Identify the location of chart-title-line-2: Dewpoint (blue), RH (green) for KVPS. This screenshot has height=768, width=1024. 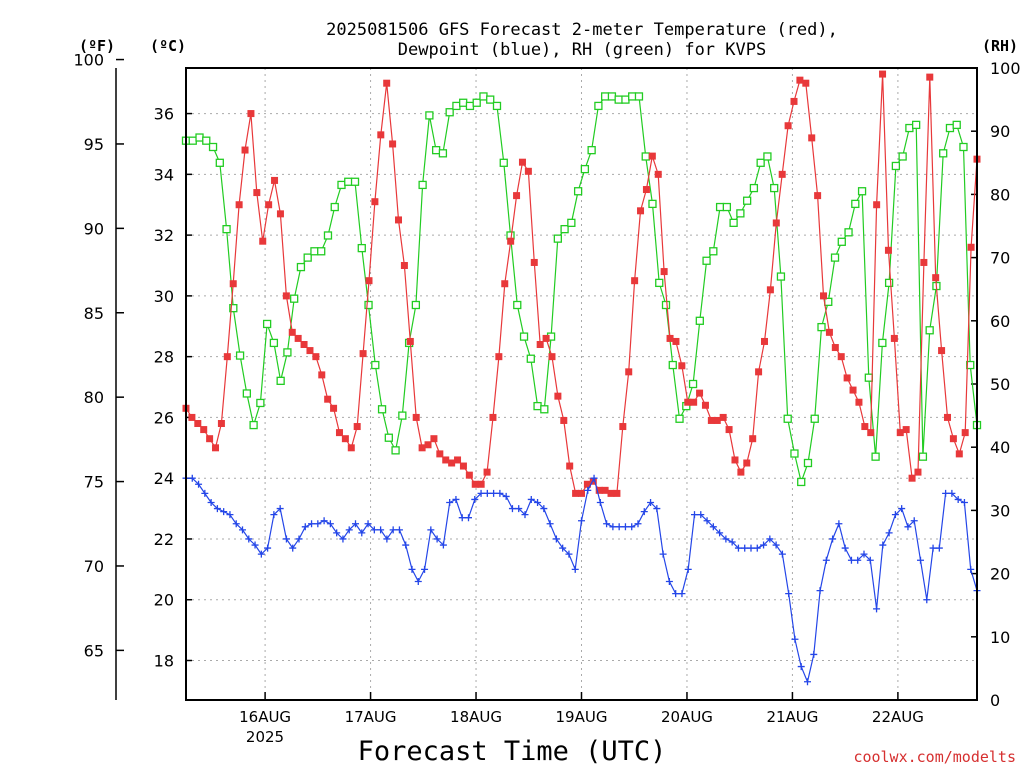
(582, 50).